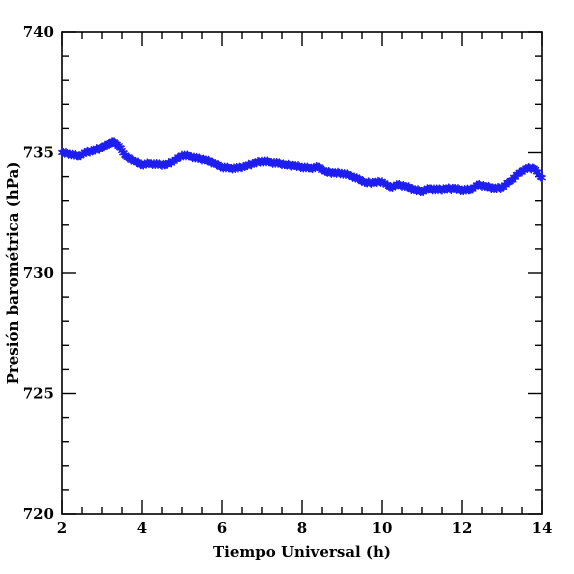 Image resolution: width=574 pixels, height=574 pixels. Describe the element at coordinates (302, 528) in the screenshot. I see `x-tick-label: 8` at that location.